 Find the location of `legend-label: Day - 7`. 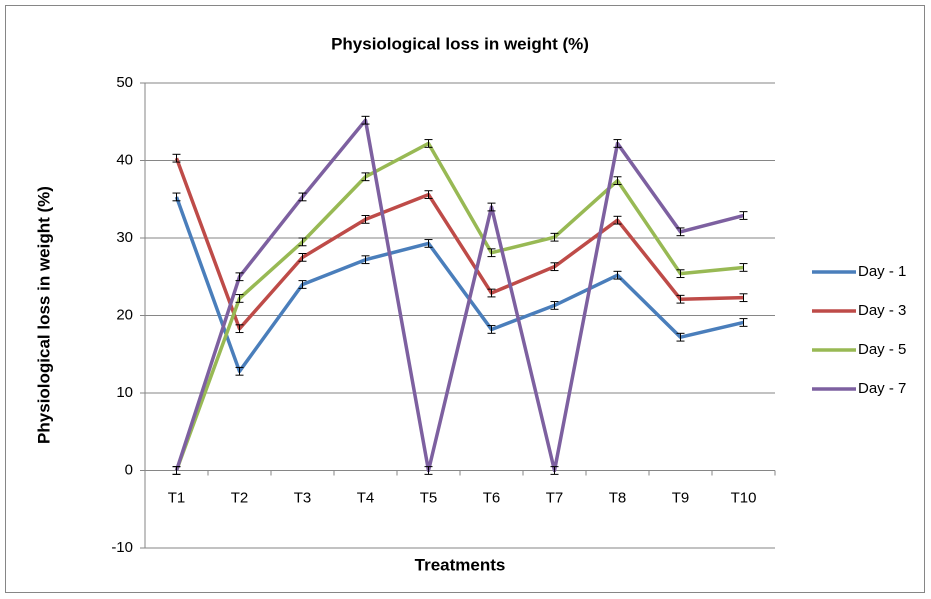

legend-label: Day - 7 is located at coordinates (882, 388).